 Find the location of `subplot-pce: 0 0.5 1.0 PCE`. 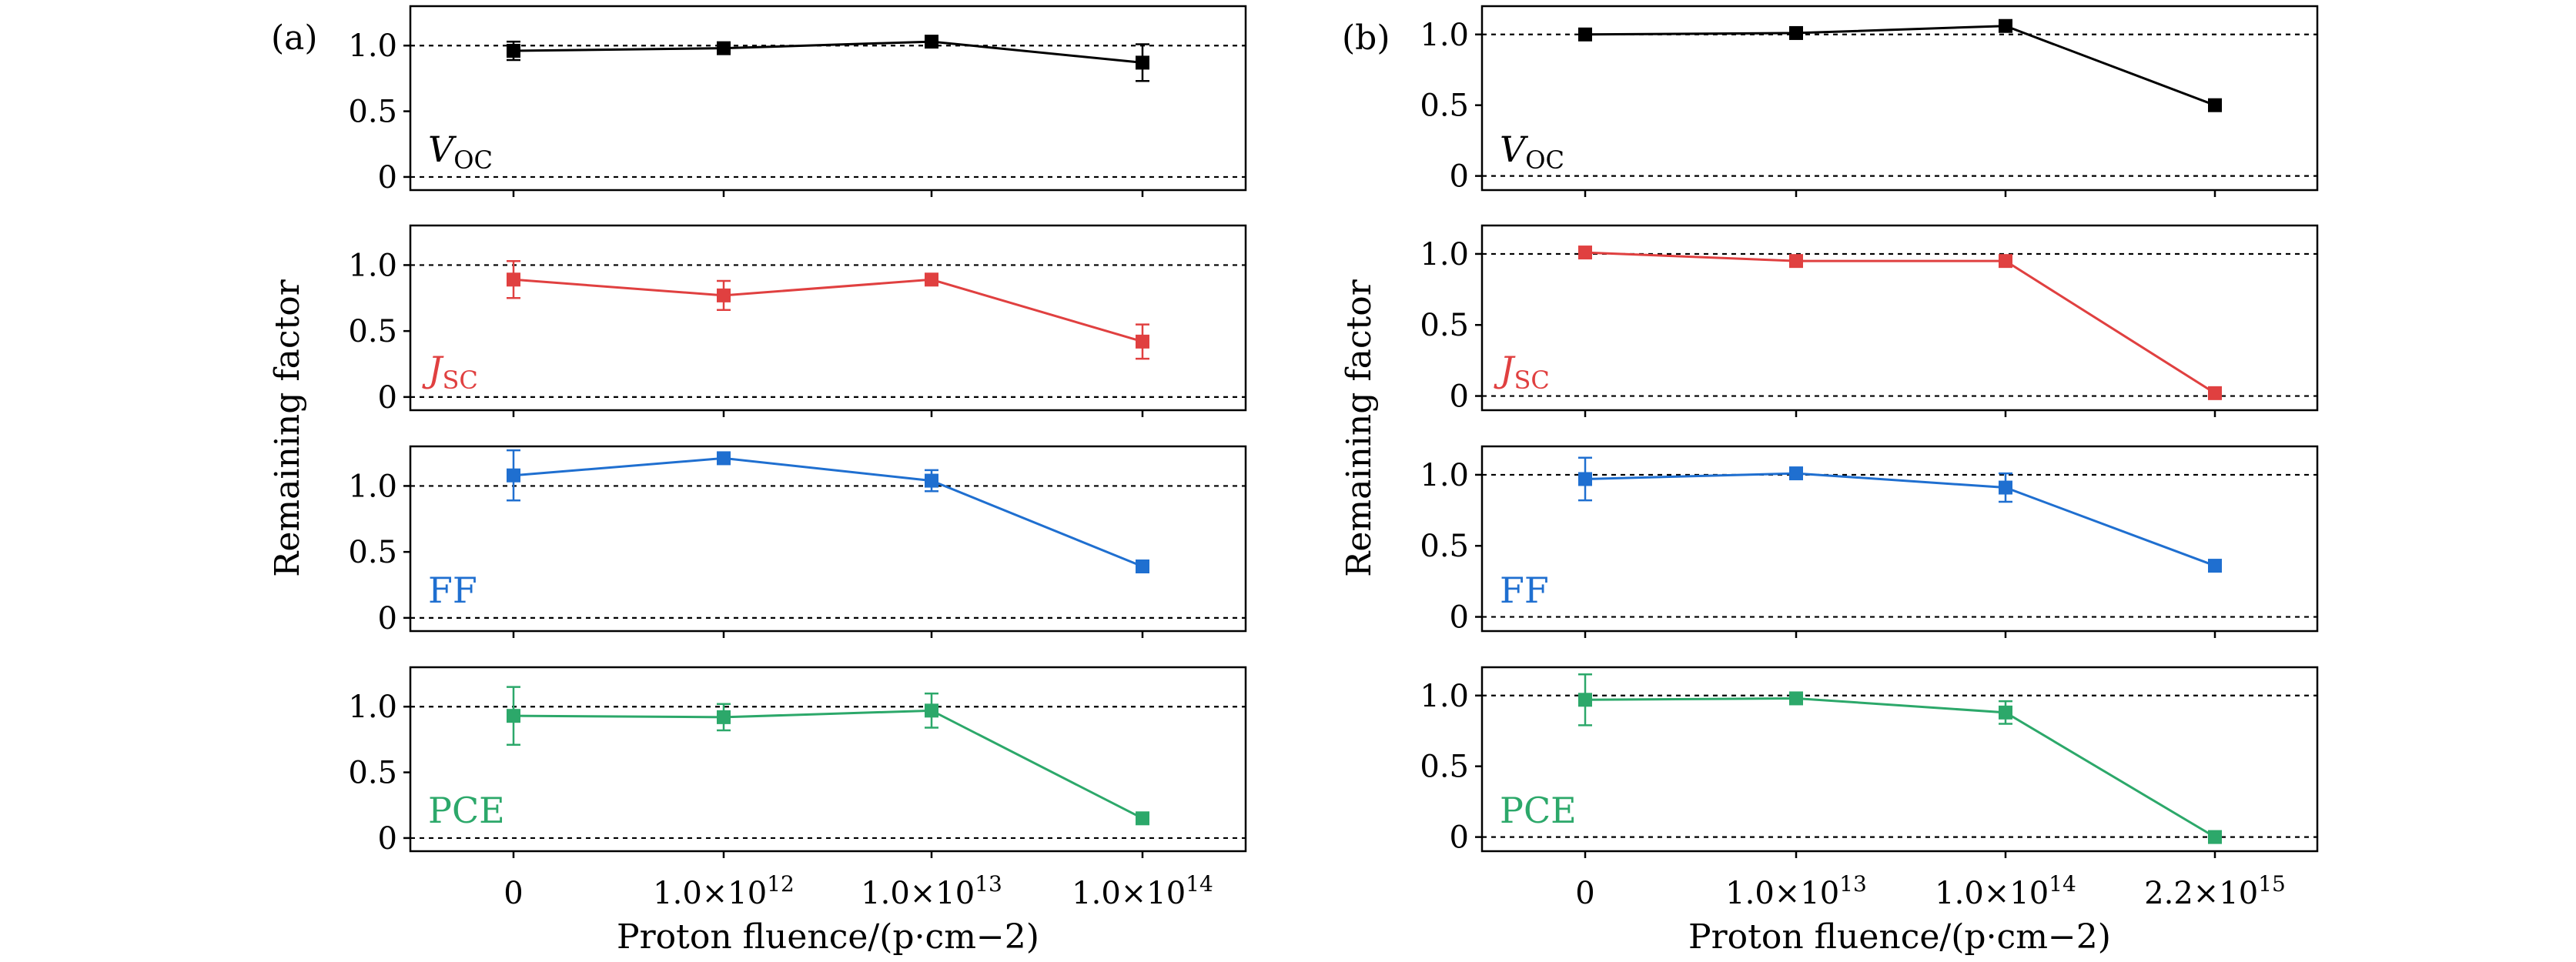

subplot-pce: 0 0.5 1.0 PCE is located at coordinates (798, 762).